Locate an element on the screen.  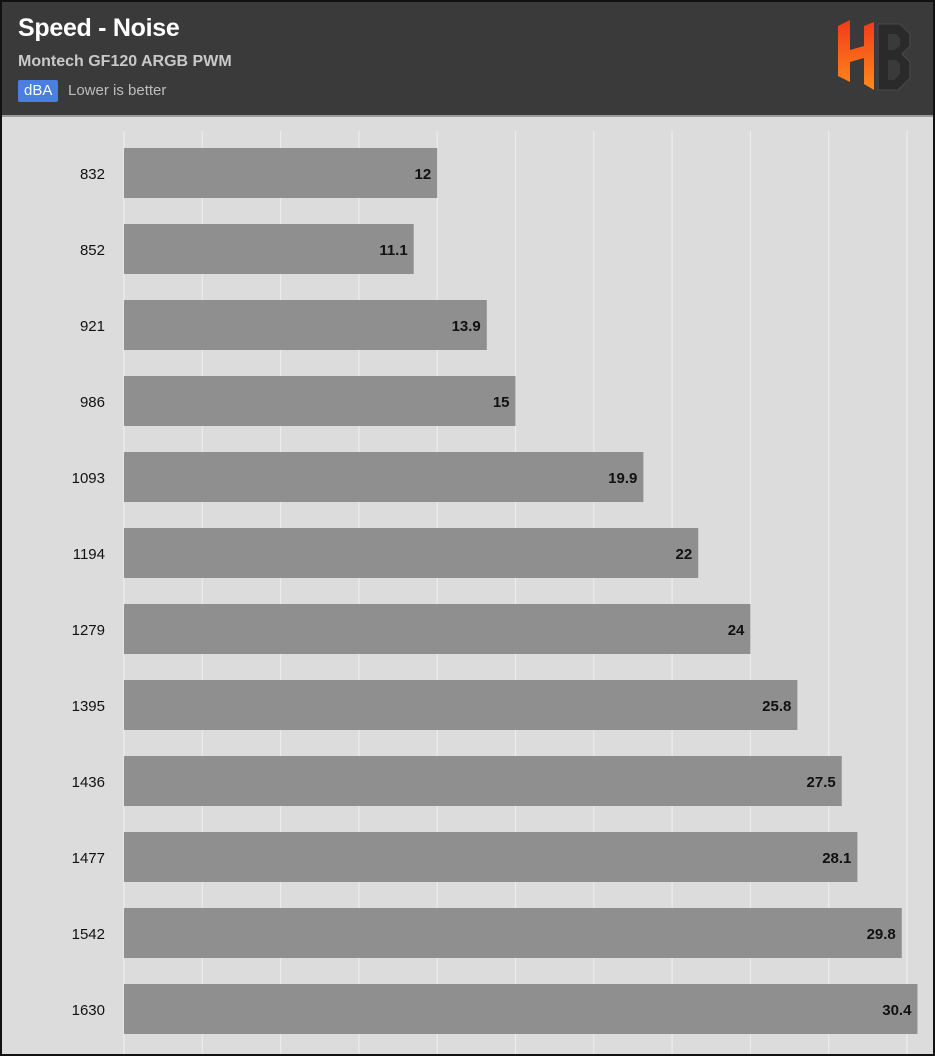
data-label: 12 is located at coordinates (423, 174).